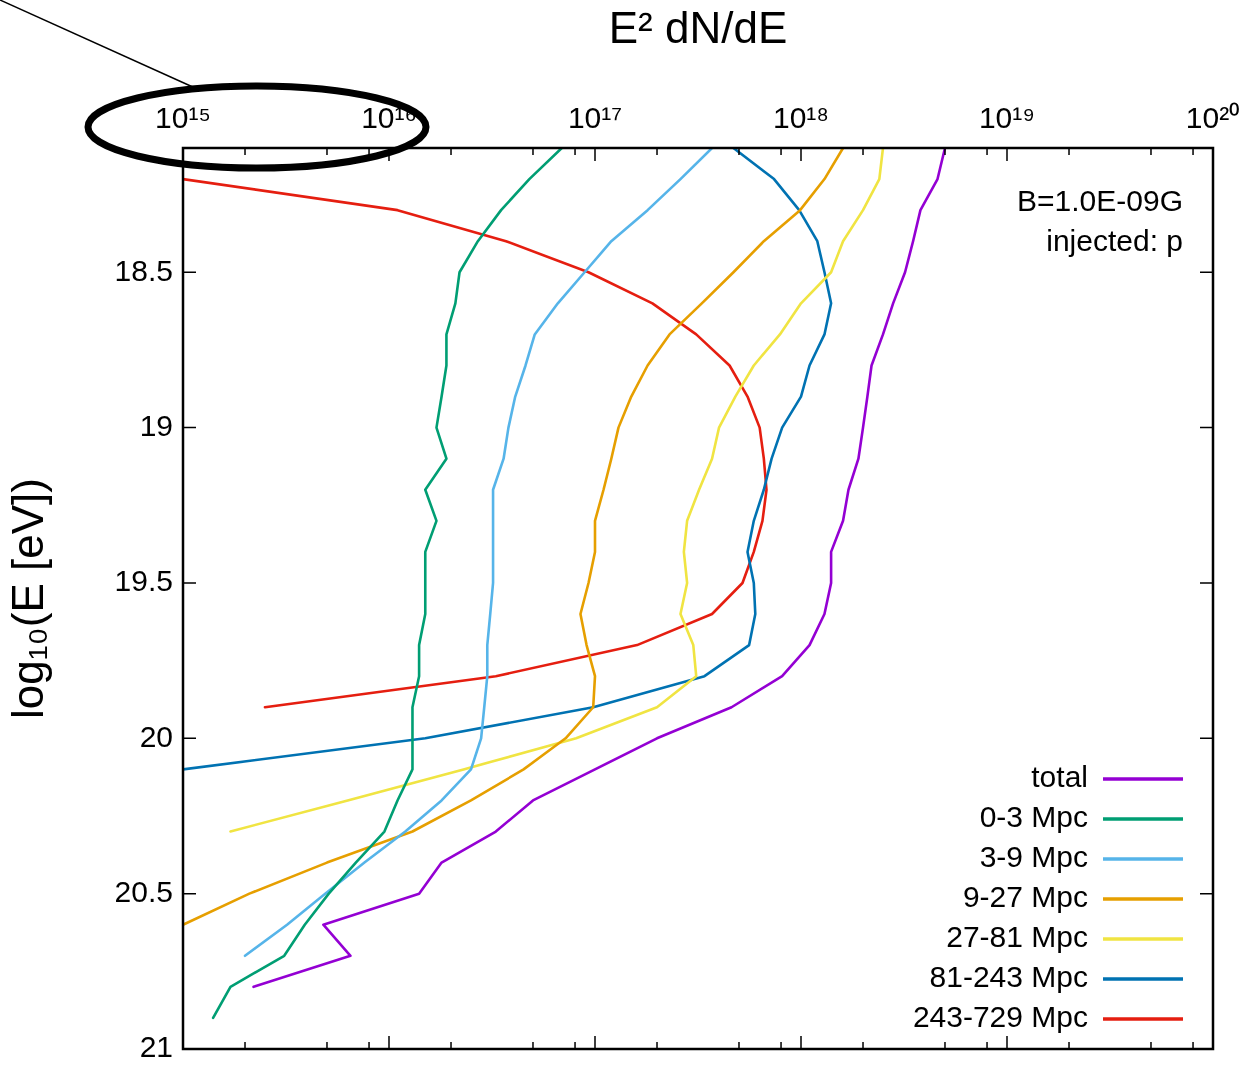 This screenshot has width=1253, height=1077. I want to click on x-tick-label: 10¹⁹, so click(1007, 118).